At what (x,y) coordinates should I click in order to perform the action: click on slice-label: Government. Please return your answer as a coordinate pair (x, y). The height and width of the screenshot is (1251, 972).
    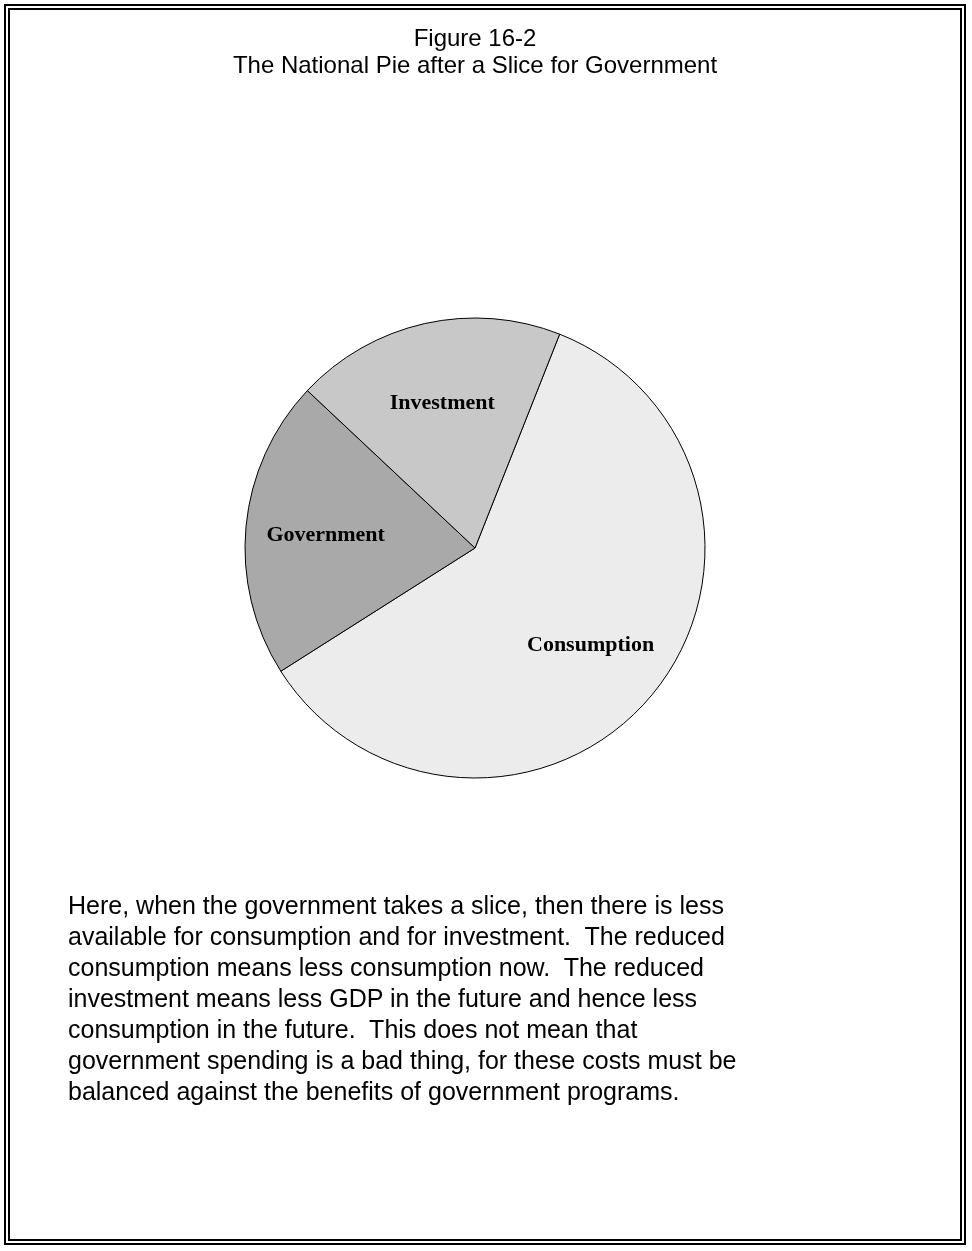
    Looking at the image, I should click on (326, 533).